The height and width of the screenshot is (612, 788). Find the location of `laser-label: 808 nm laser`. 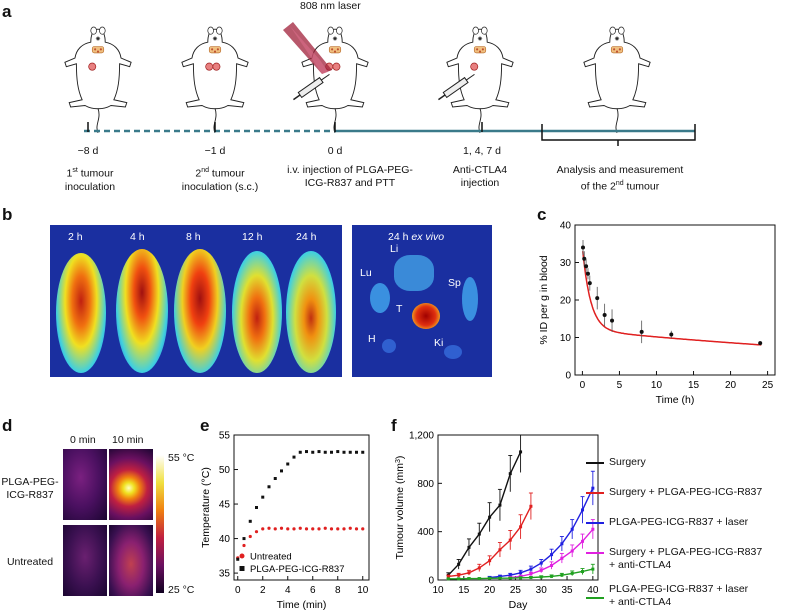

laser-label: 808 nm laser is located at coordinates (330, 6).